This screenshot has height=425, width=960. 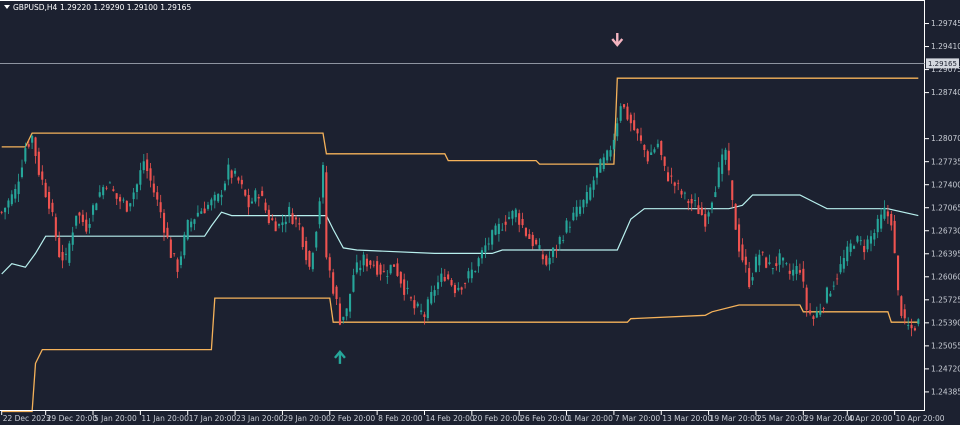 What do you see at coordinates (942, 64) in the screenshot?
I see `current-price-label: 1.29165` at bounding box center [942, 64].